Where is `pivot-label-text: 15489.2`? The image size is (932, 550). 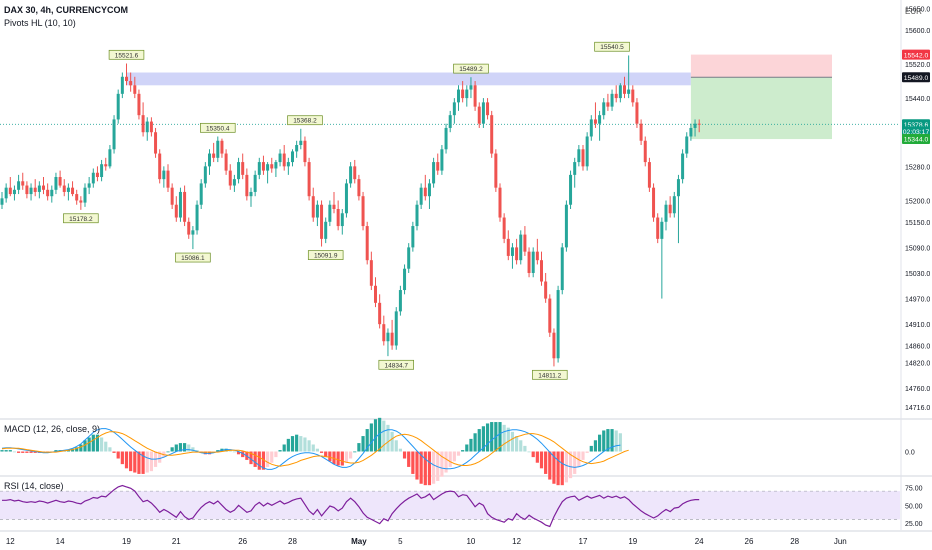
pivot-label-text: 15489.2 is located at coordinates (471, 69).